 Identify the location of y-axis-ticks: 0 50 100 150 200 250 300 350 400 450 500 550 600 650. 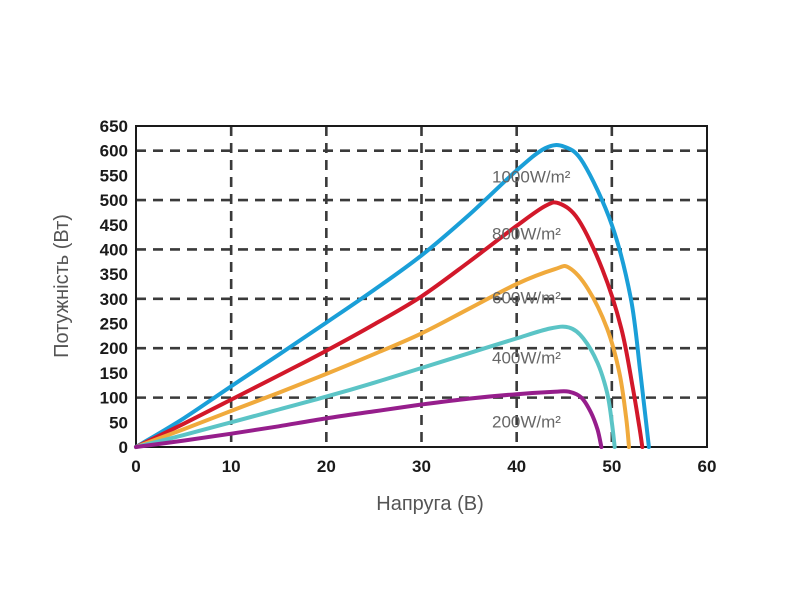
(114, 287).